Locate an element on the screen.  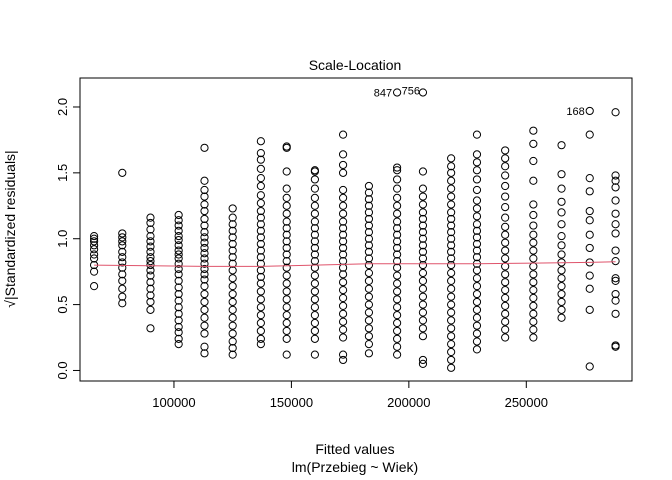
y-tick-label: 1.0 is located at coordinates (62, 239).